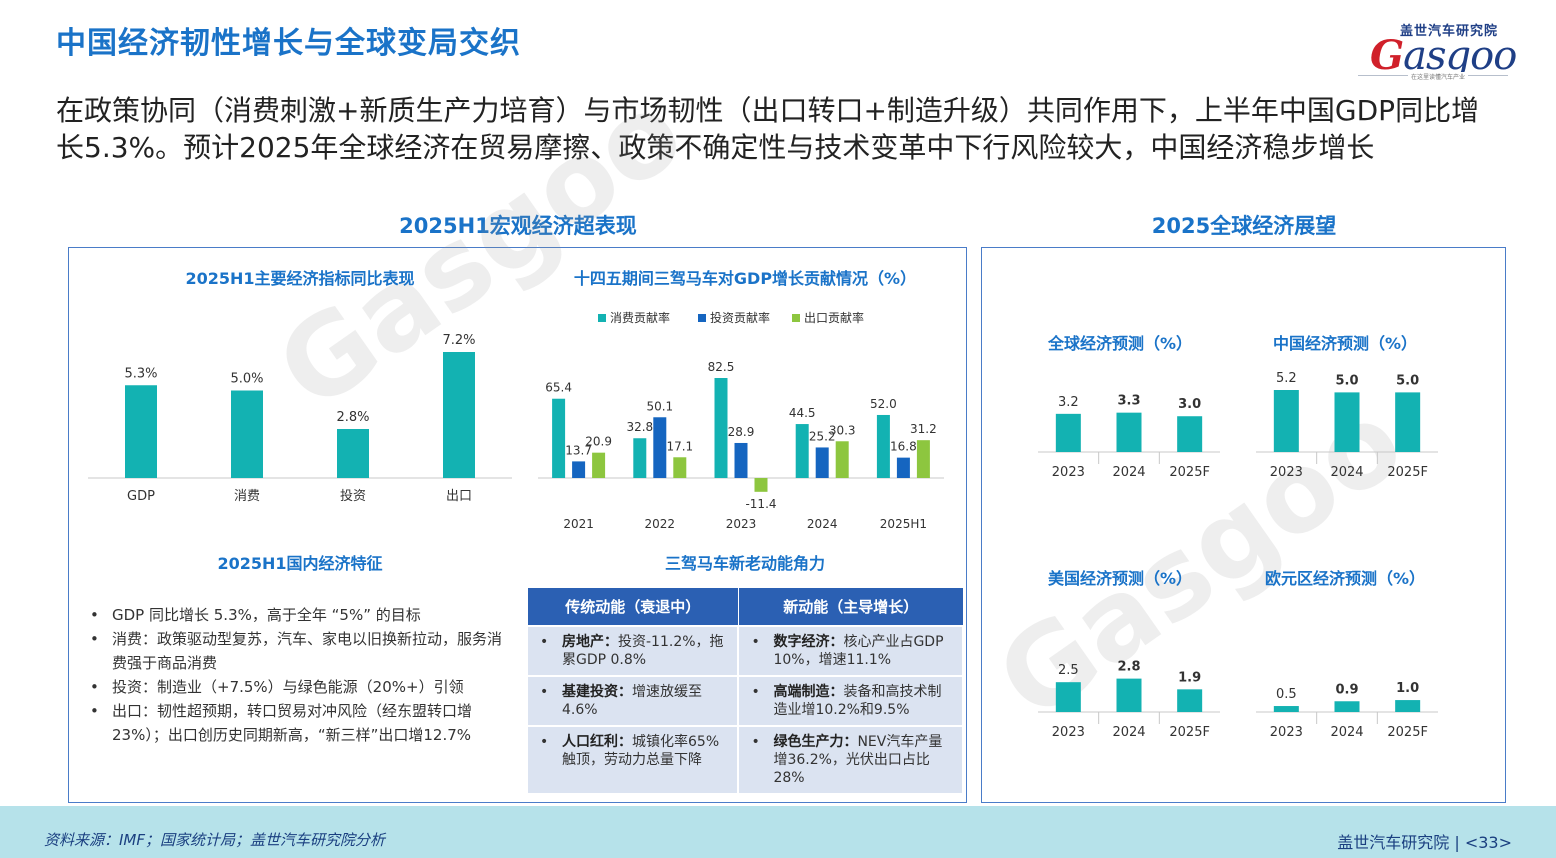  I want to click on power-cell: 人口红利：城镇化率65%触顶，劳动力总量下降, so click(632, 759).